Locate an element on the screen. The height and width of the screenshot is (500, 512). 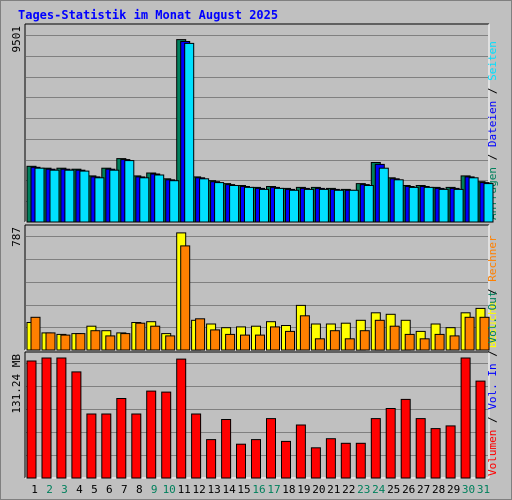
x-tick-label: 13 is located at coordinates (213, 489).